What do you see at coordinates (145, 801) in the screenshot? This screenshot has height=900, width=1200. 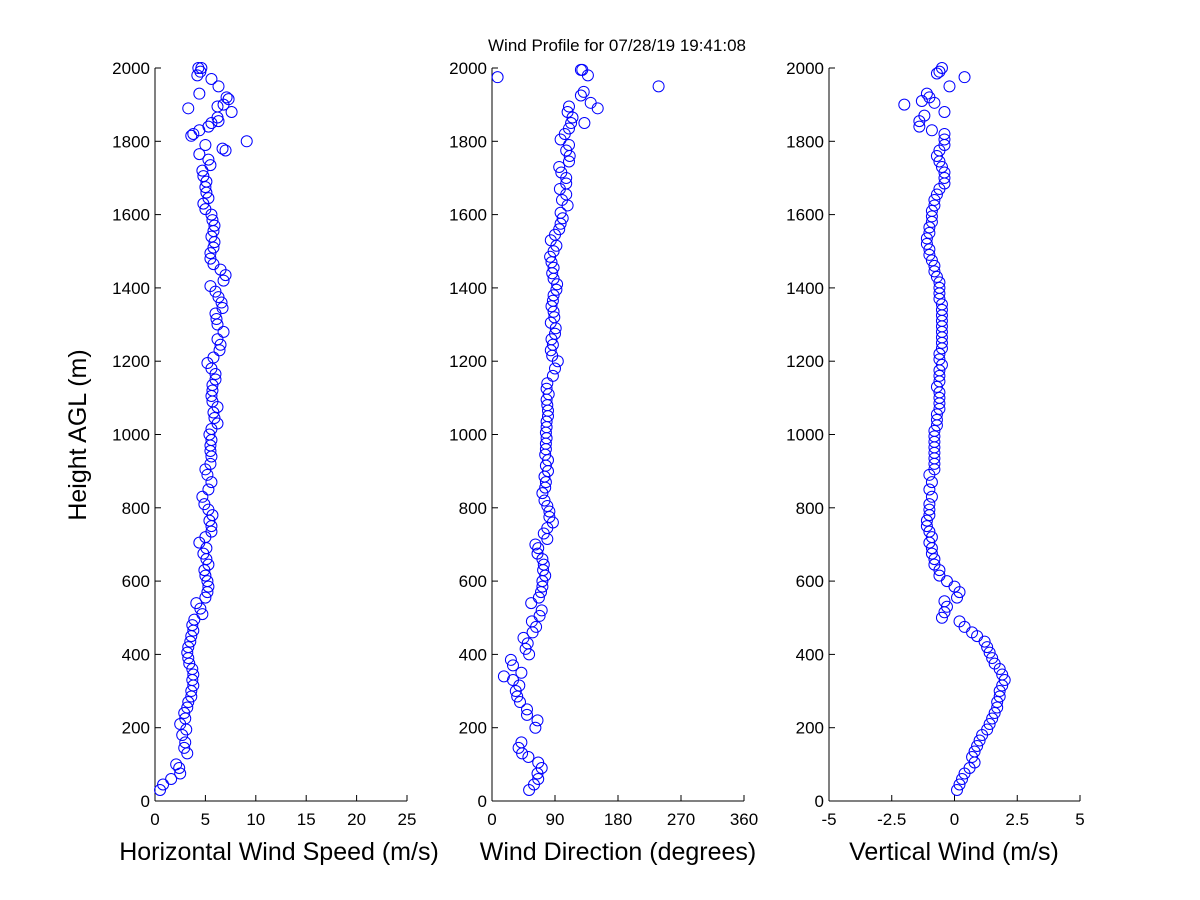 I see `y-tick-label: 0` at bounding box center [145, 801].